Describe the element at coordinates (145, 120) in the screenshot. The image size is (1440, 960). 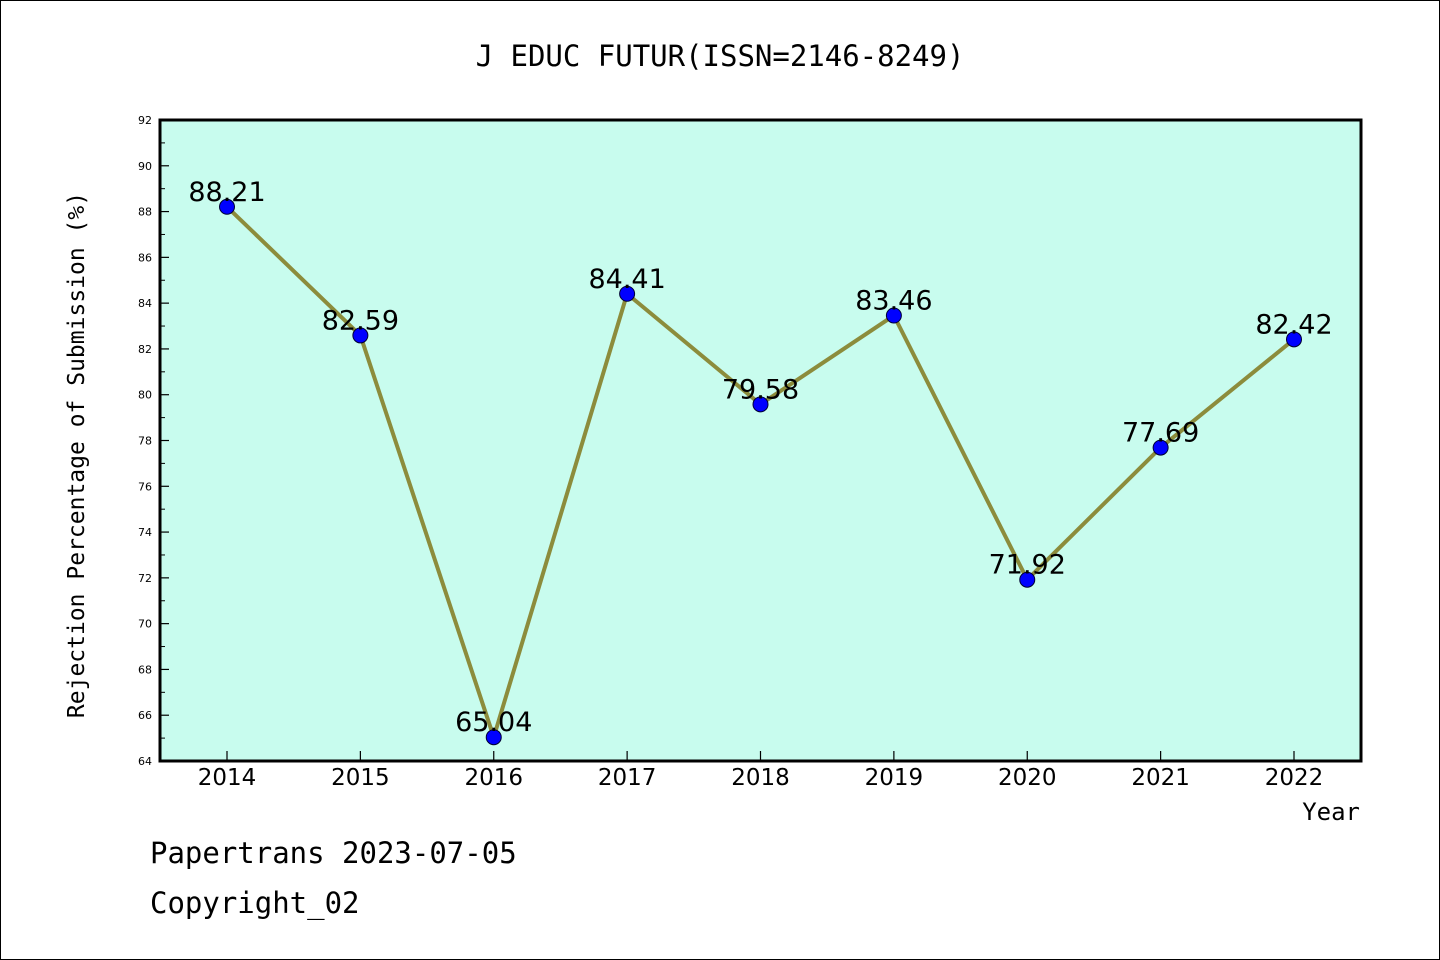
I see `y-tick-label: 92` at that location.